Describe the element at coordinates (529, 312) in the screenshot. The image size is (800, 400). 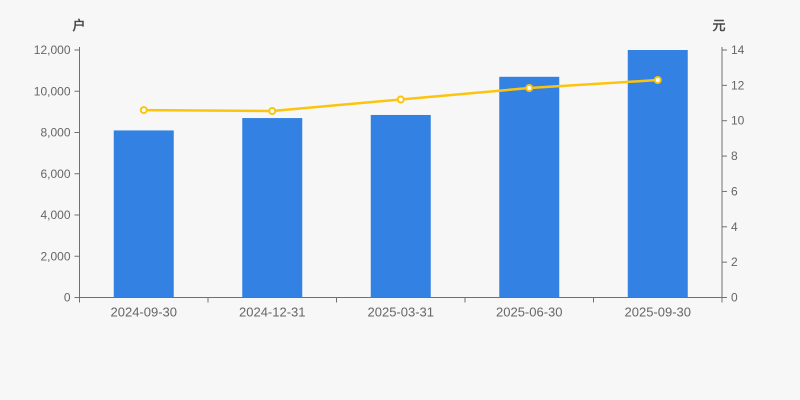
I see `x-tick-label: 2025-06-30` at that location.